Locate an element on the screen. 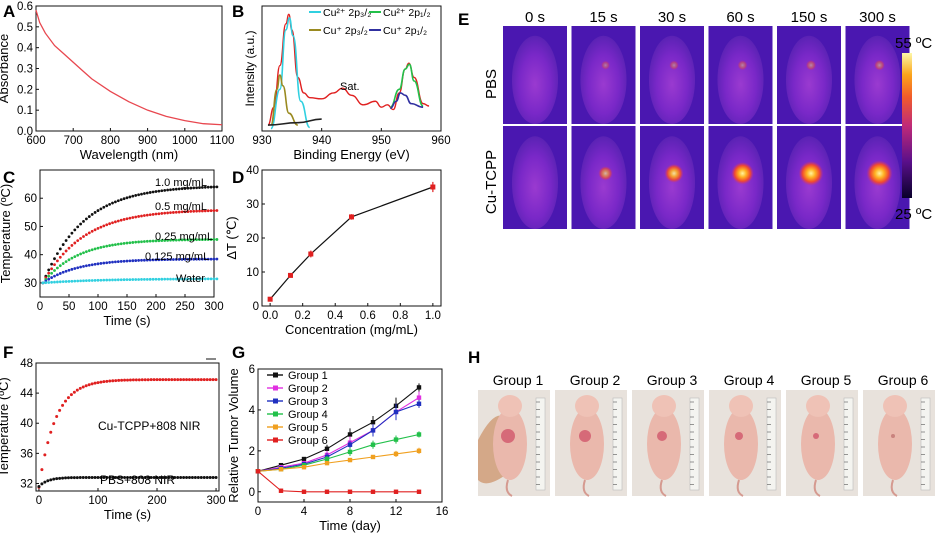  y-tick-label: 2 is located at coordinates (252, 452).